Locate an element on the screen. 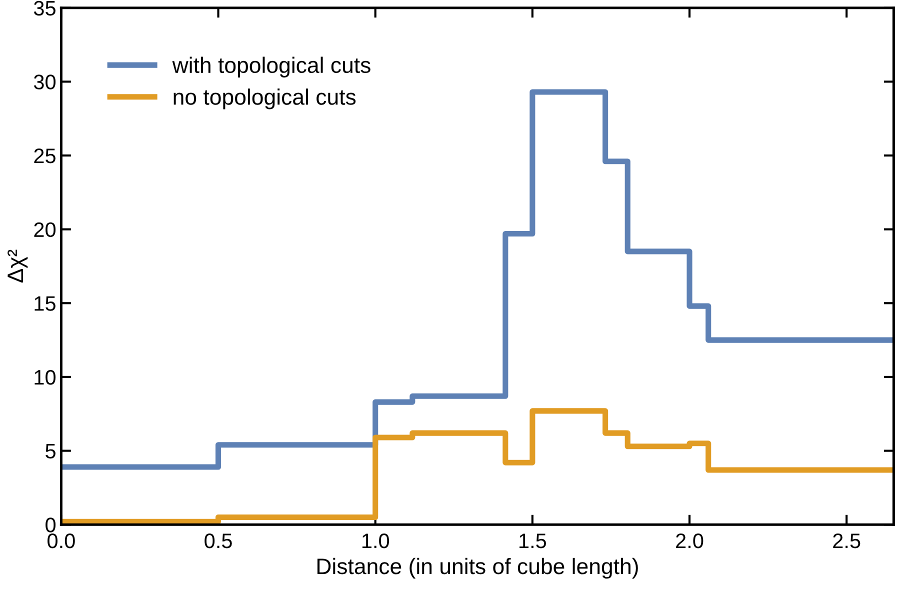  legend-label: with topological cuts is located at coordinates (271, 67).